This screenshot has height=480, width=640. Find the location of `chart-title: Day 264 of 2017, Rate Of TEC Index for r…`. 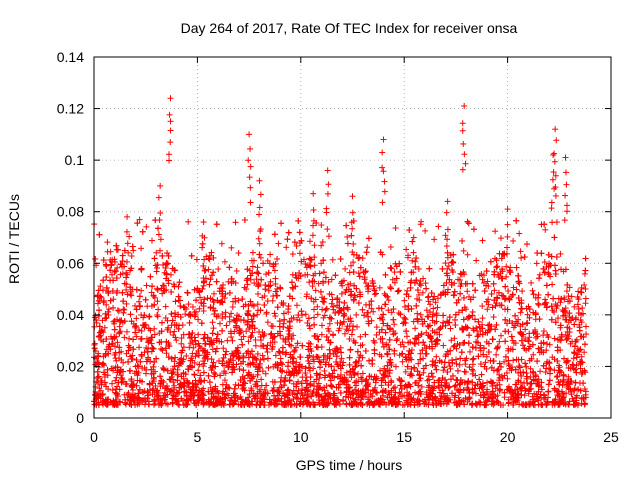

chart-title: Day 264 of 2017, Rate Of TEC Index for r… is located at coordinates (349, 28).